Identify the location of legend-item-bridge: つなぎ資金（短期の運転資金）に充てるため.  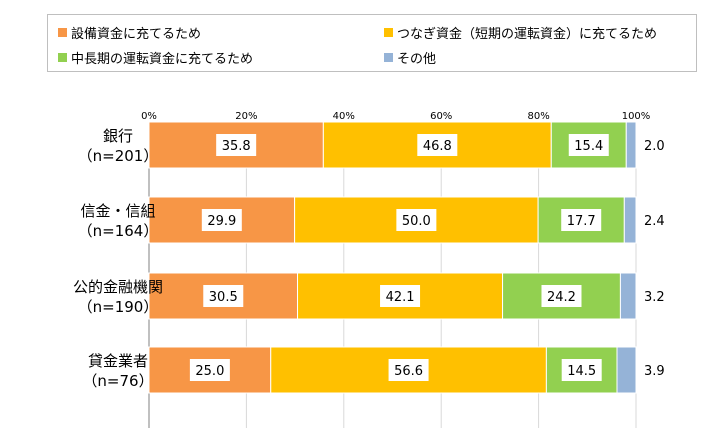
(520, 32).